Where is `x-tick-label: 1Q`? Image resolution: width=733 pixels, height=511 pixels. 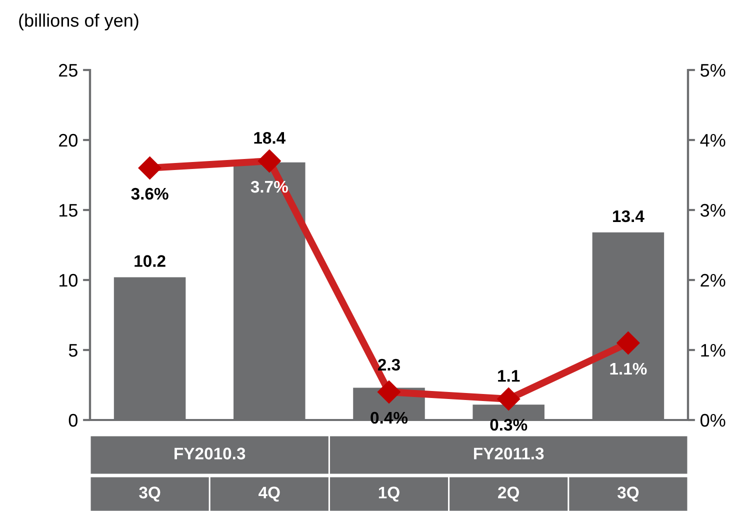 x-tick-label: 1Q is located at coordinates (389, 494).